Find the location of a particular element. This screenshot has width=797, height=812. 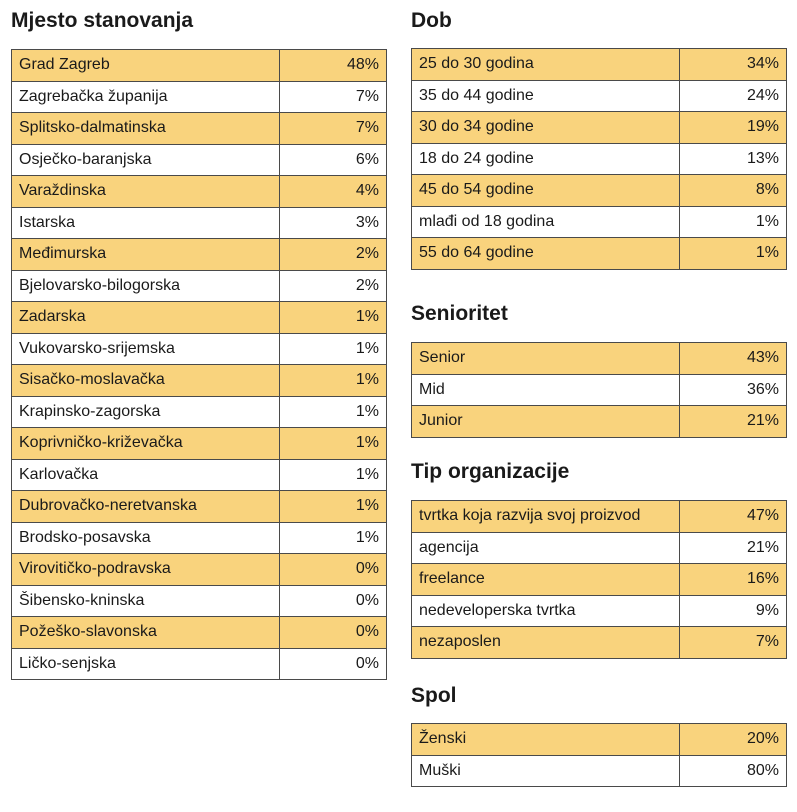

row-label: Osječko-baranjska is located at coordinates (145, 159).